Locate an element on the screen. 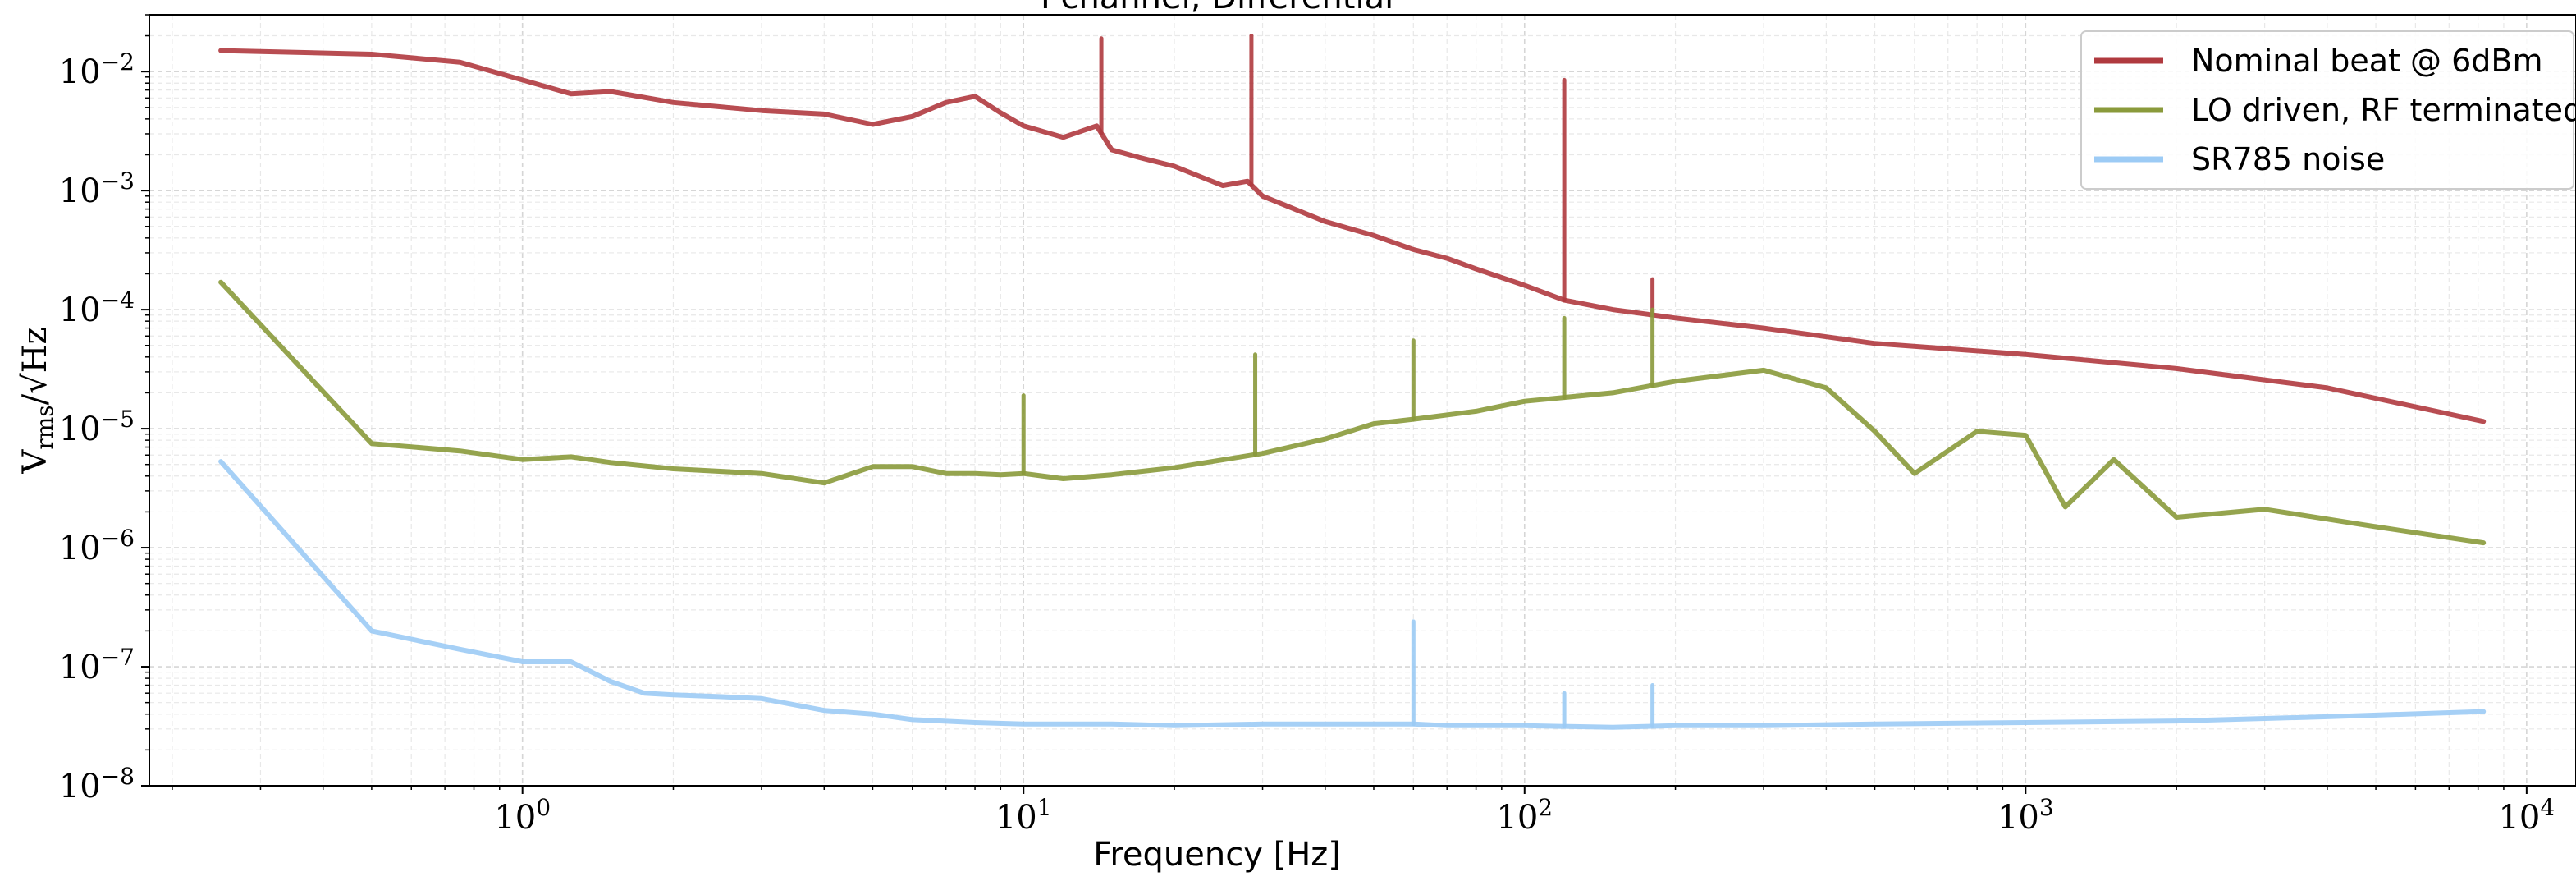 The width and height of the screenshot is (2576, 881). chart-title: I channel, Differential is located at coordinates (1217, 8).